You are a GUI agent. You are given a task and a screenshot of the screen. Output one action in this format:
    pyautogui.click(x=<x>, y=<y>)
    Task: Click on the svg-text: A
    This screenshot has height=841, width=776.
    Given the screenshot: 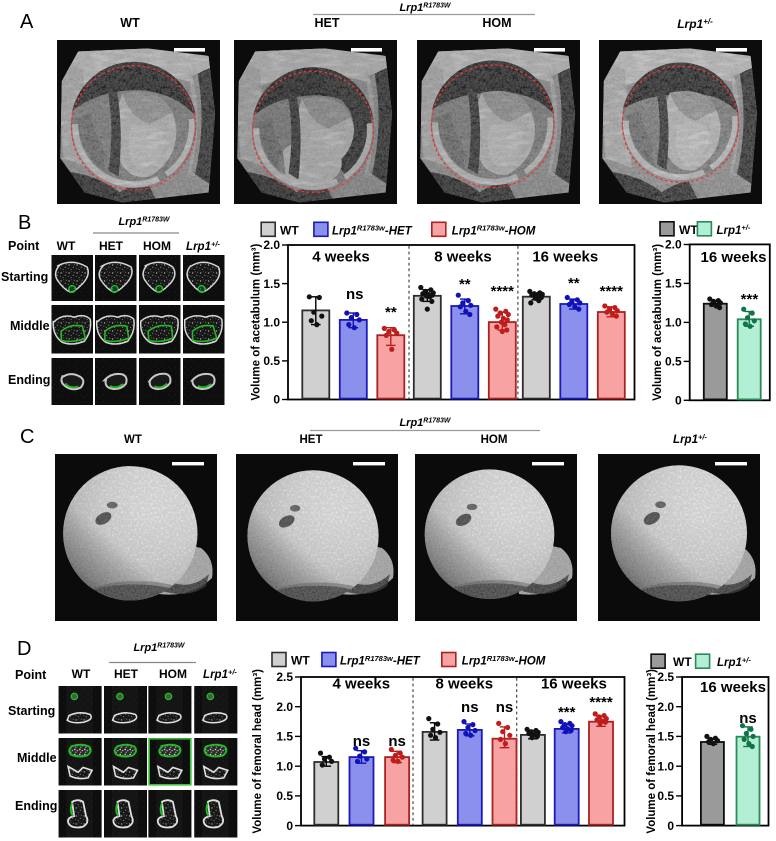 What is the action you would take?
    pyautogui.click(x=27, y=22)
    